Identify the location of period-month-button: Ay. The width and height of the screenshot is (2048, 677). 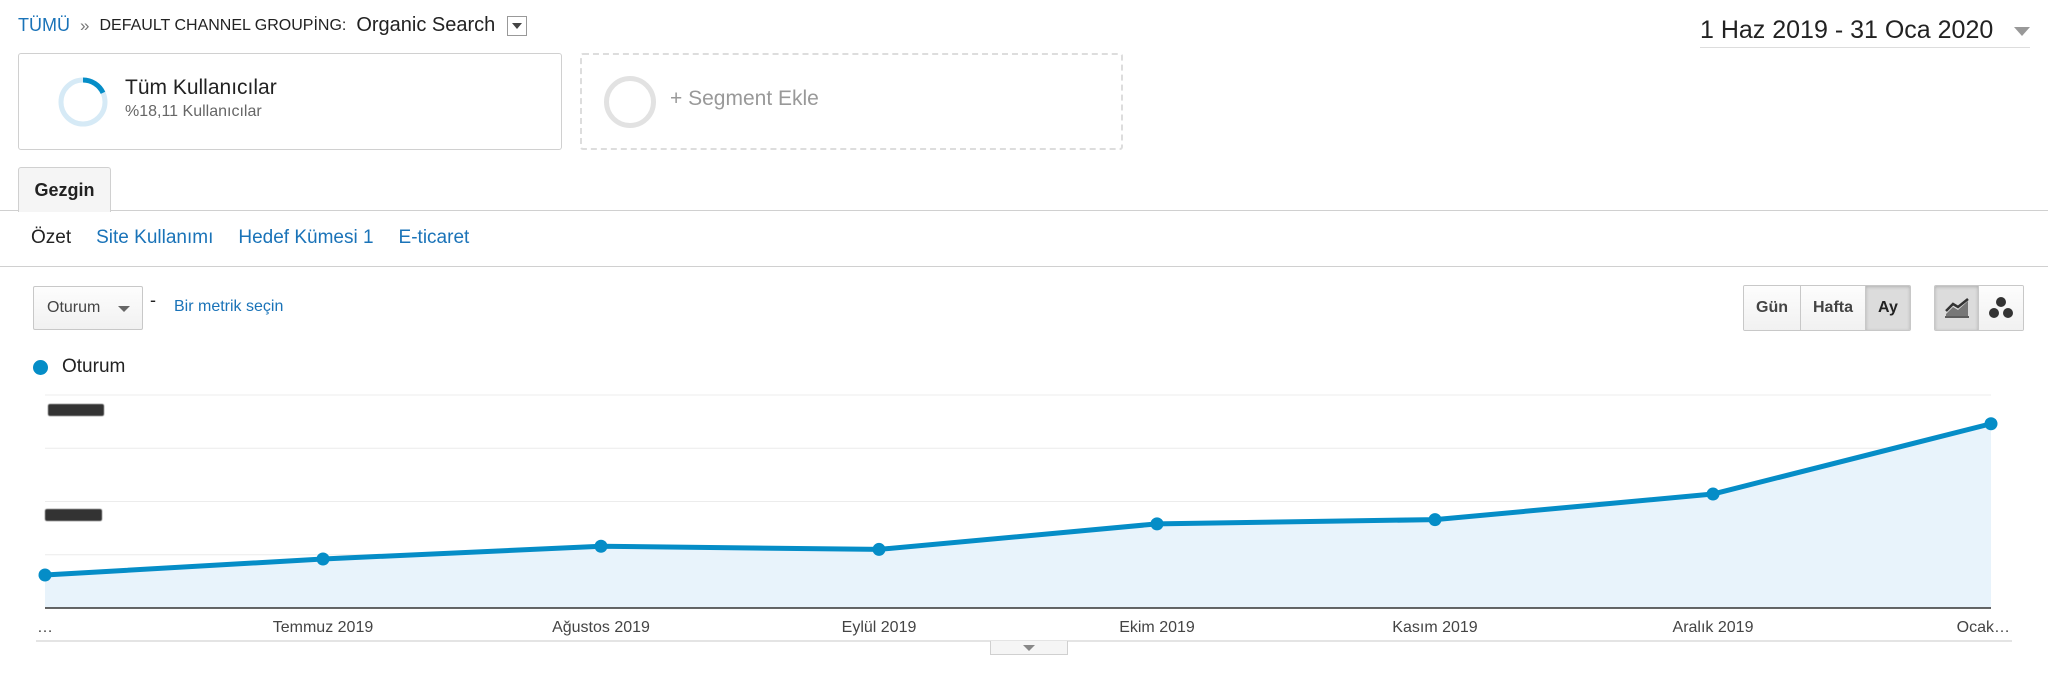
(1888, 308).